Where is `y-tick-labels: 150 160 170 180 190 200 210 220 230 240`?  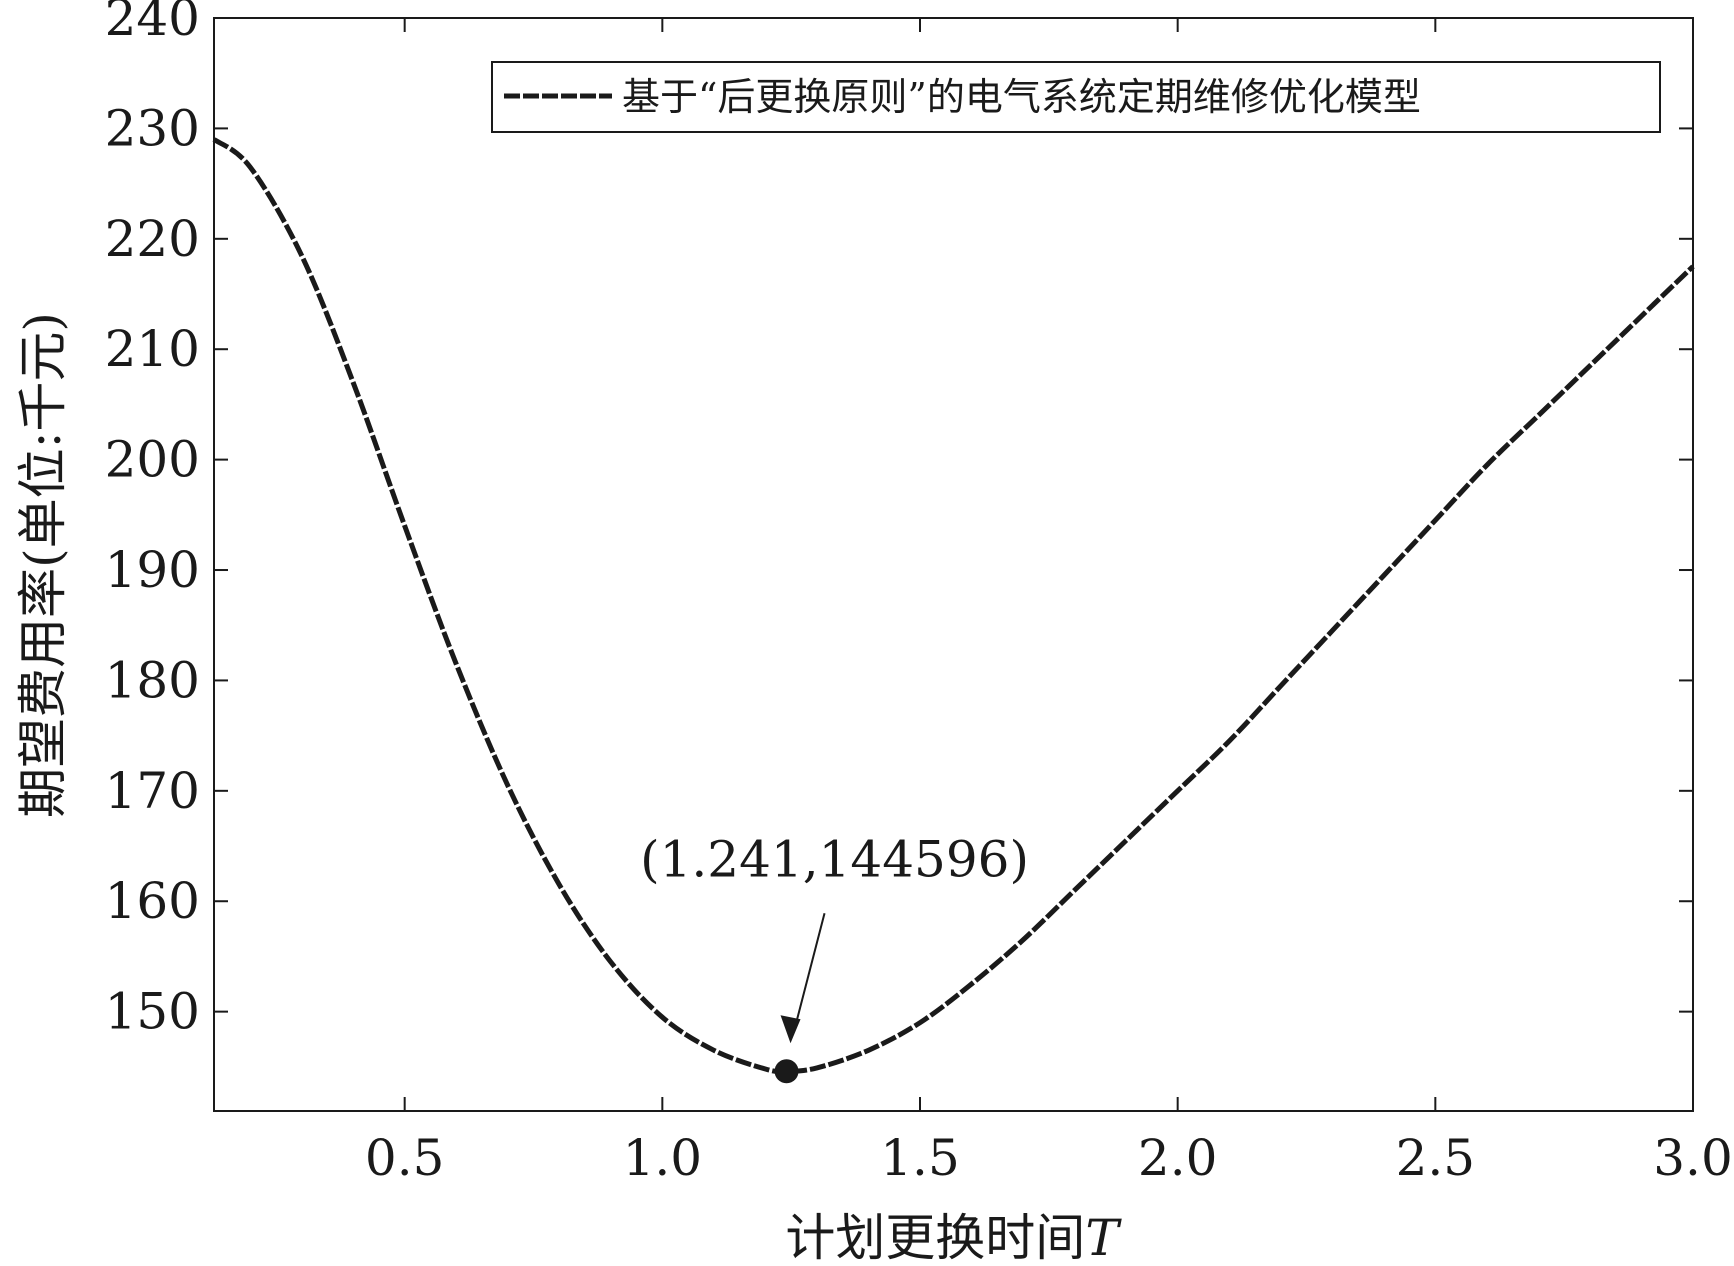 y-tick-labels: 150 160 170 180 190 200 210 220 230 240 is located at coordinates (152, 520).